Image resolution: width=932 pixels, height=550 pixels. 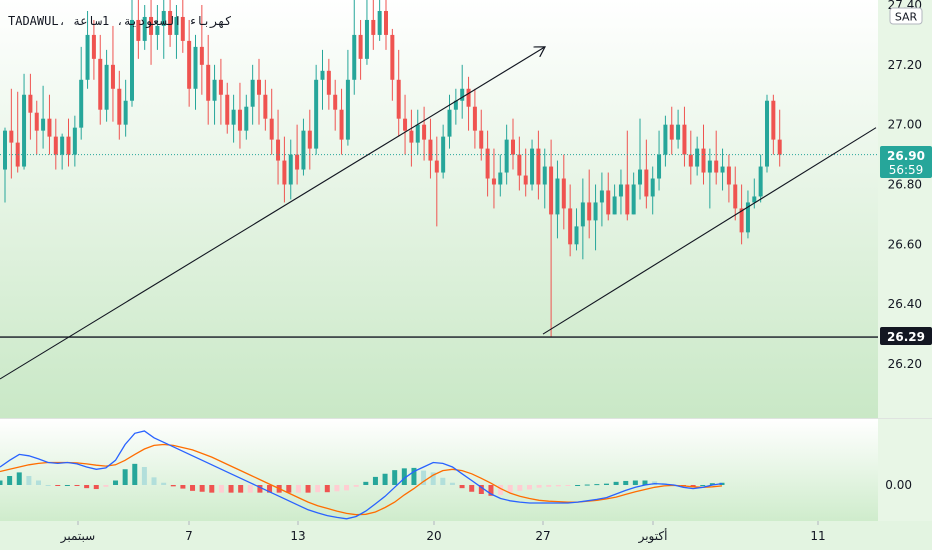 What do you see at coordinates (817, 536) in the screenshot?
I see `time-tick-label: 11` at bounding box center [817, 536].